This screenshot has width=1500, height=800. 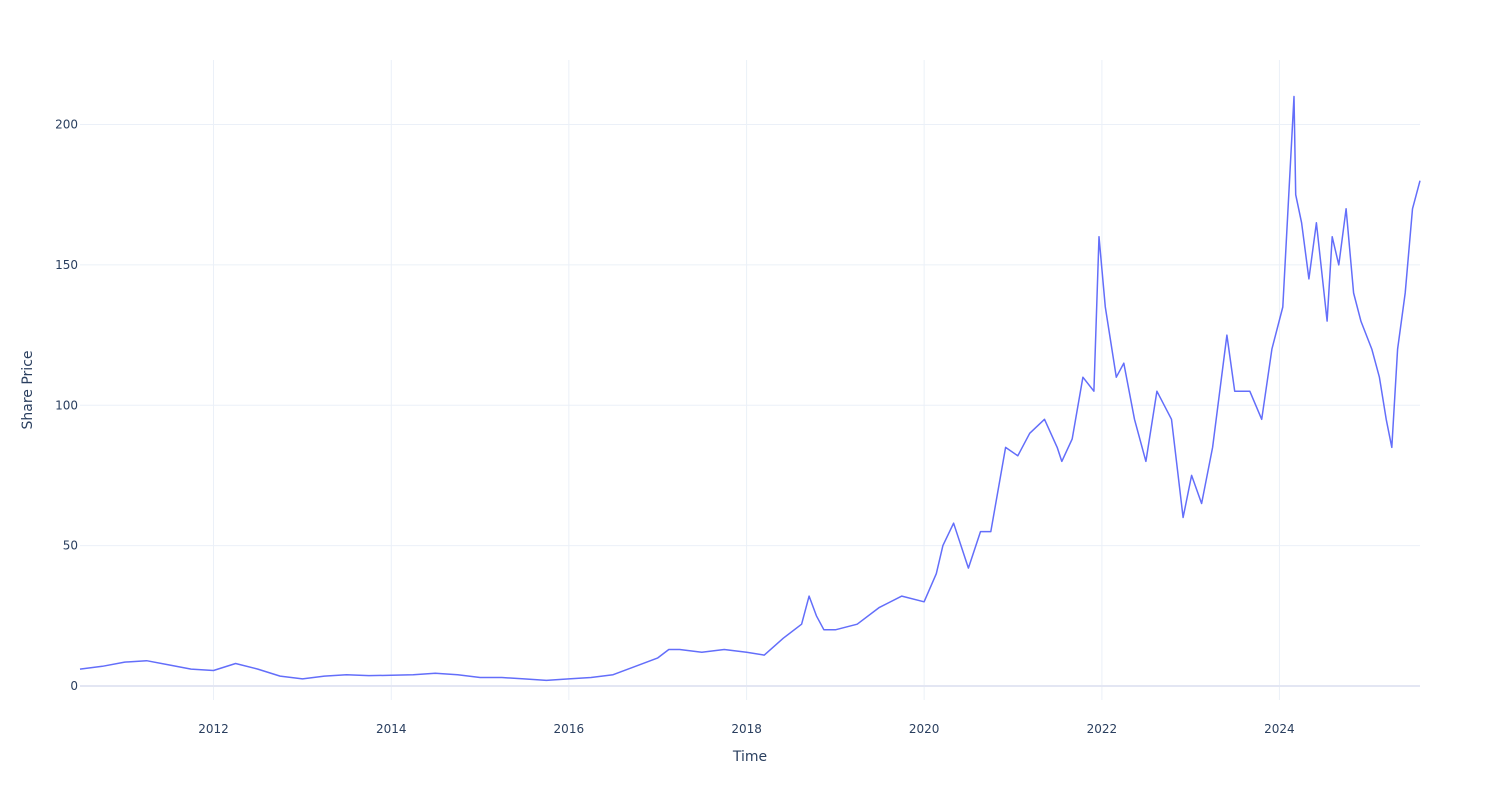 I want to click on y-tick-label: 150, so click(x=66, y=265).